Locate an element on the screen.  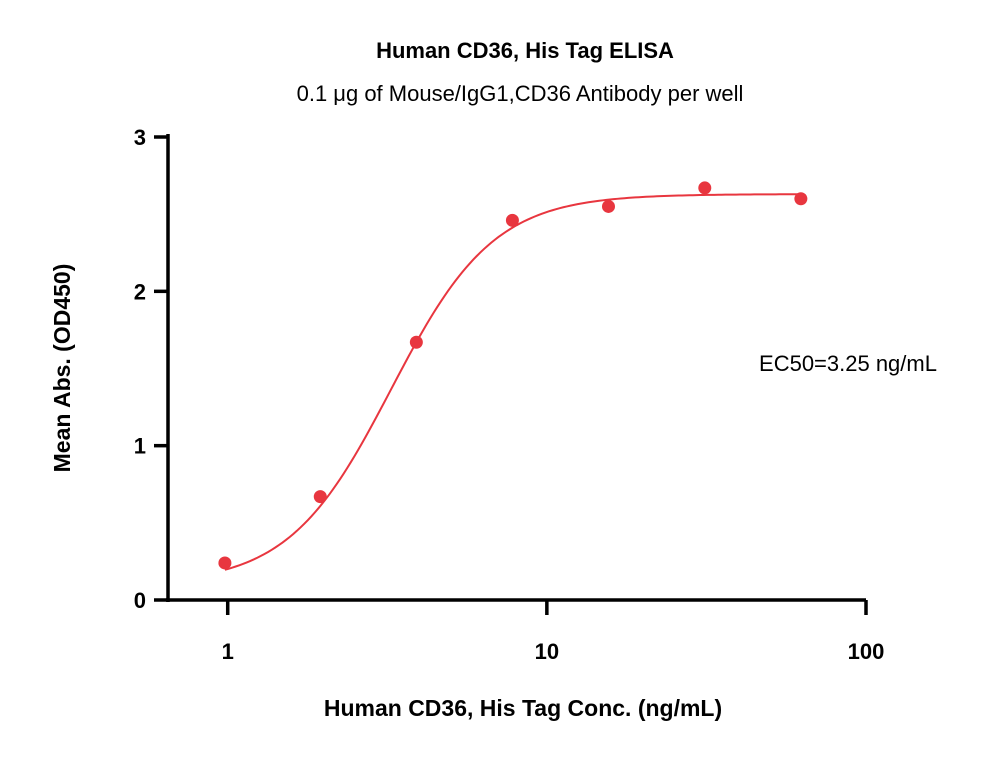
chart-title: Human CD36, His Tag ELISA is located at coordinates (525, 50).